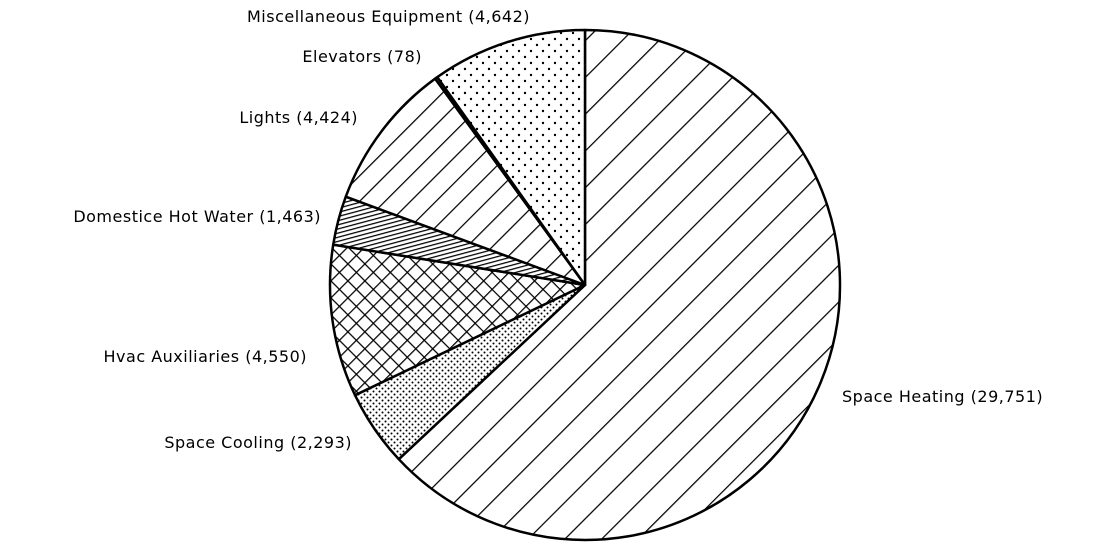 This screenshot has height=549, width=1101. Describe the element at coordinates (1007, 396) in the screenshot. I see `value-label: (29,751)` at that location.